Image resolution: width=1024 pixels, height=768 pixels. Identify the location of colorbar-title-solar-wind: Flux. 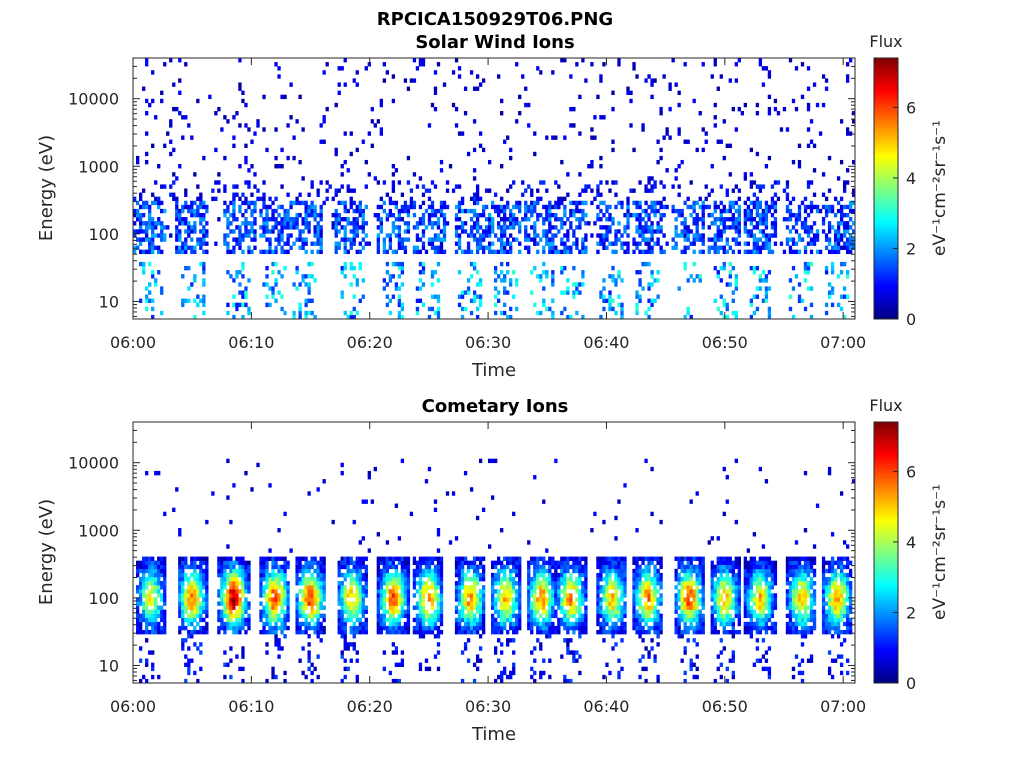
(885, 41).